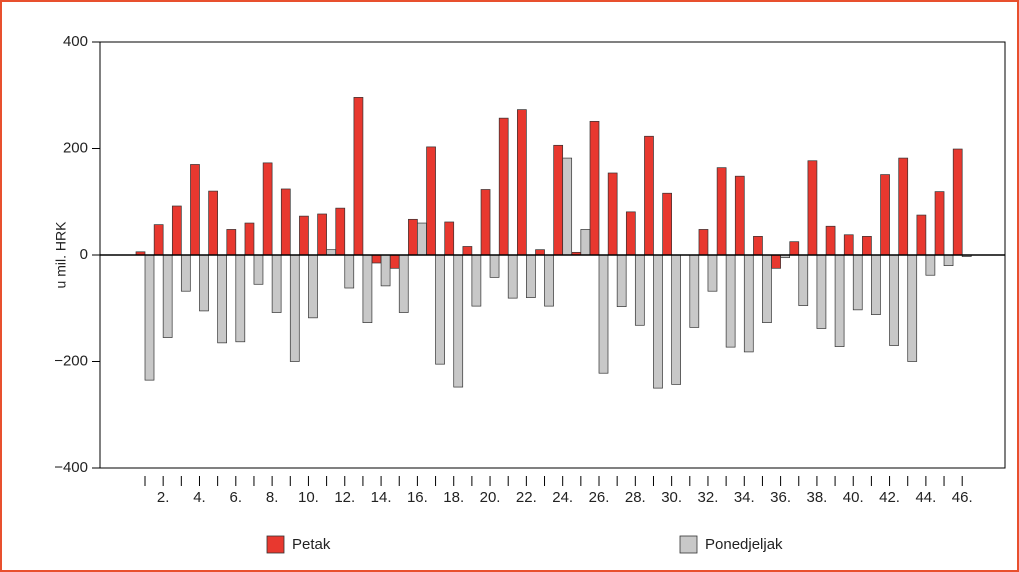 This screenshot has width=1019, height=572. Describe the element at coordinates (381, 497) in the screenshot. I see `x-tick-label: 14.` at that location.